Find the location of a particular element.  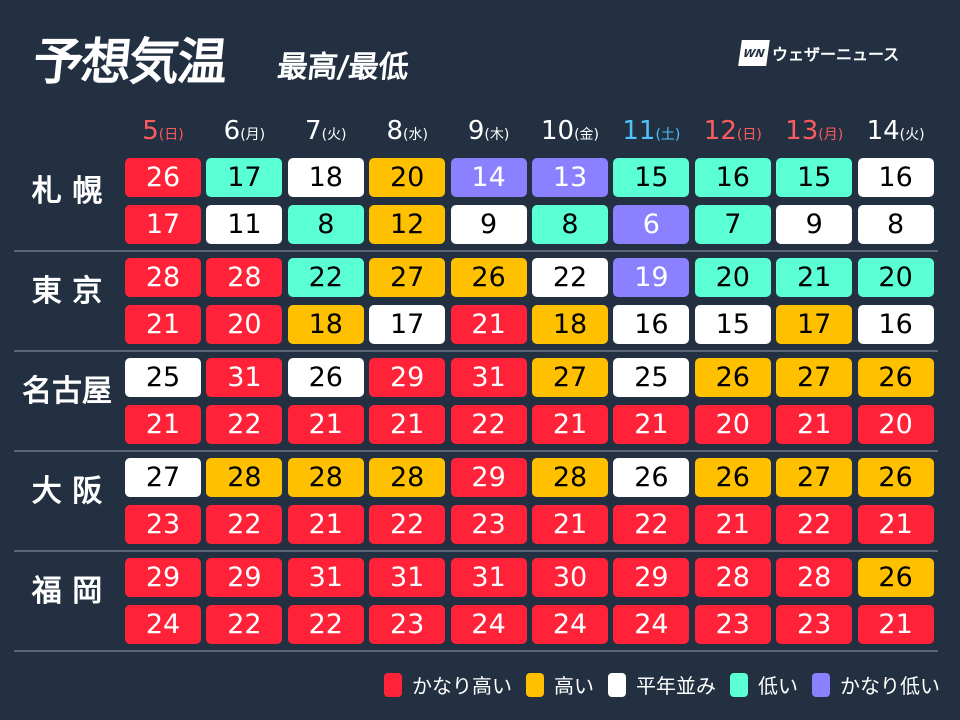

date-weekday: (土) is located at coordinates (668, 135).